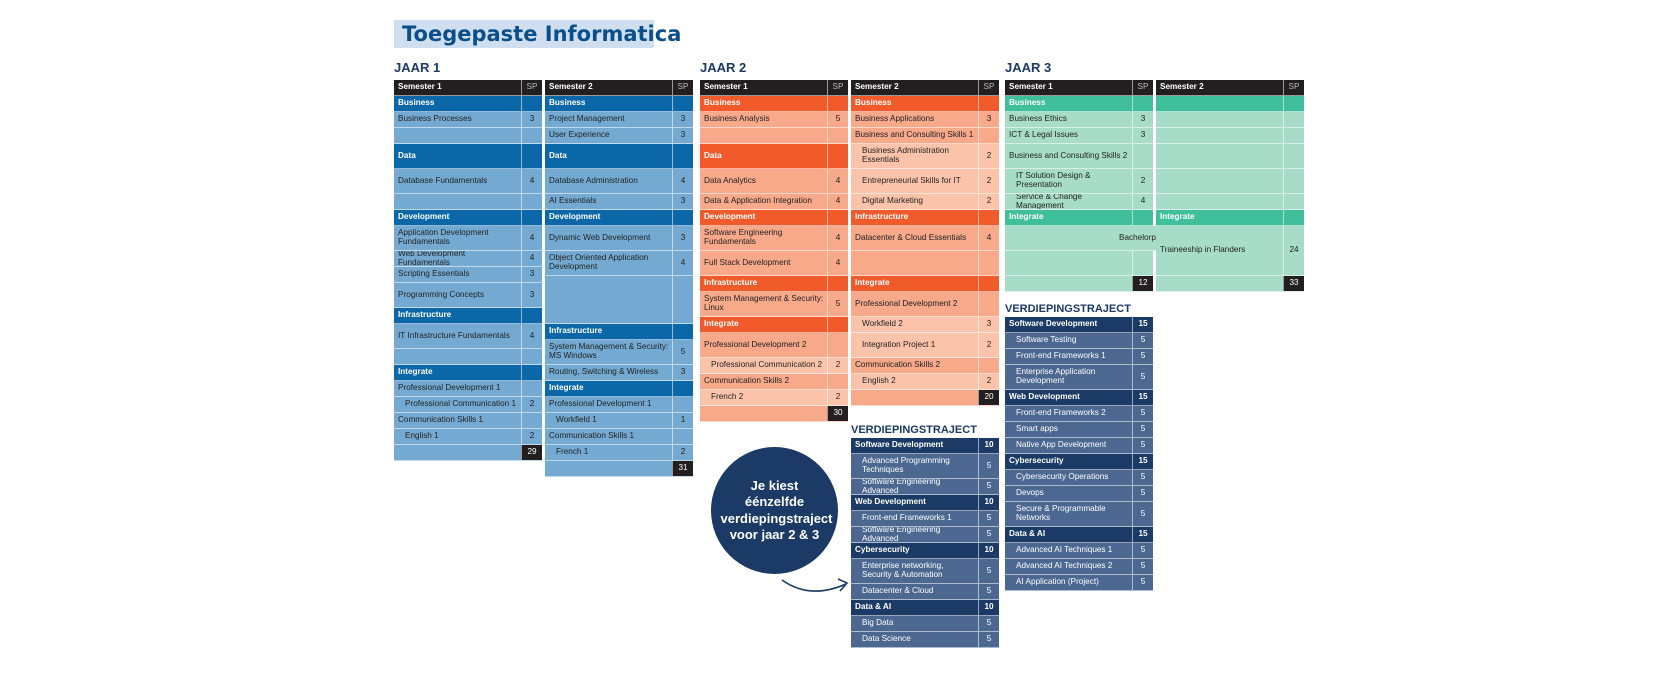  Describe the element at coordinates (1230, 88) in the screenshot. I see `col5-header-semester-2: Semester 2 SP` at that location.